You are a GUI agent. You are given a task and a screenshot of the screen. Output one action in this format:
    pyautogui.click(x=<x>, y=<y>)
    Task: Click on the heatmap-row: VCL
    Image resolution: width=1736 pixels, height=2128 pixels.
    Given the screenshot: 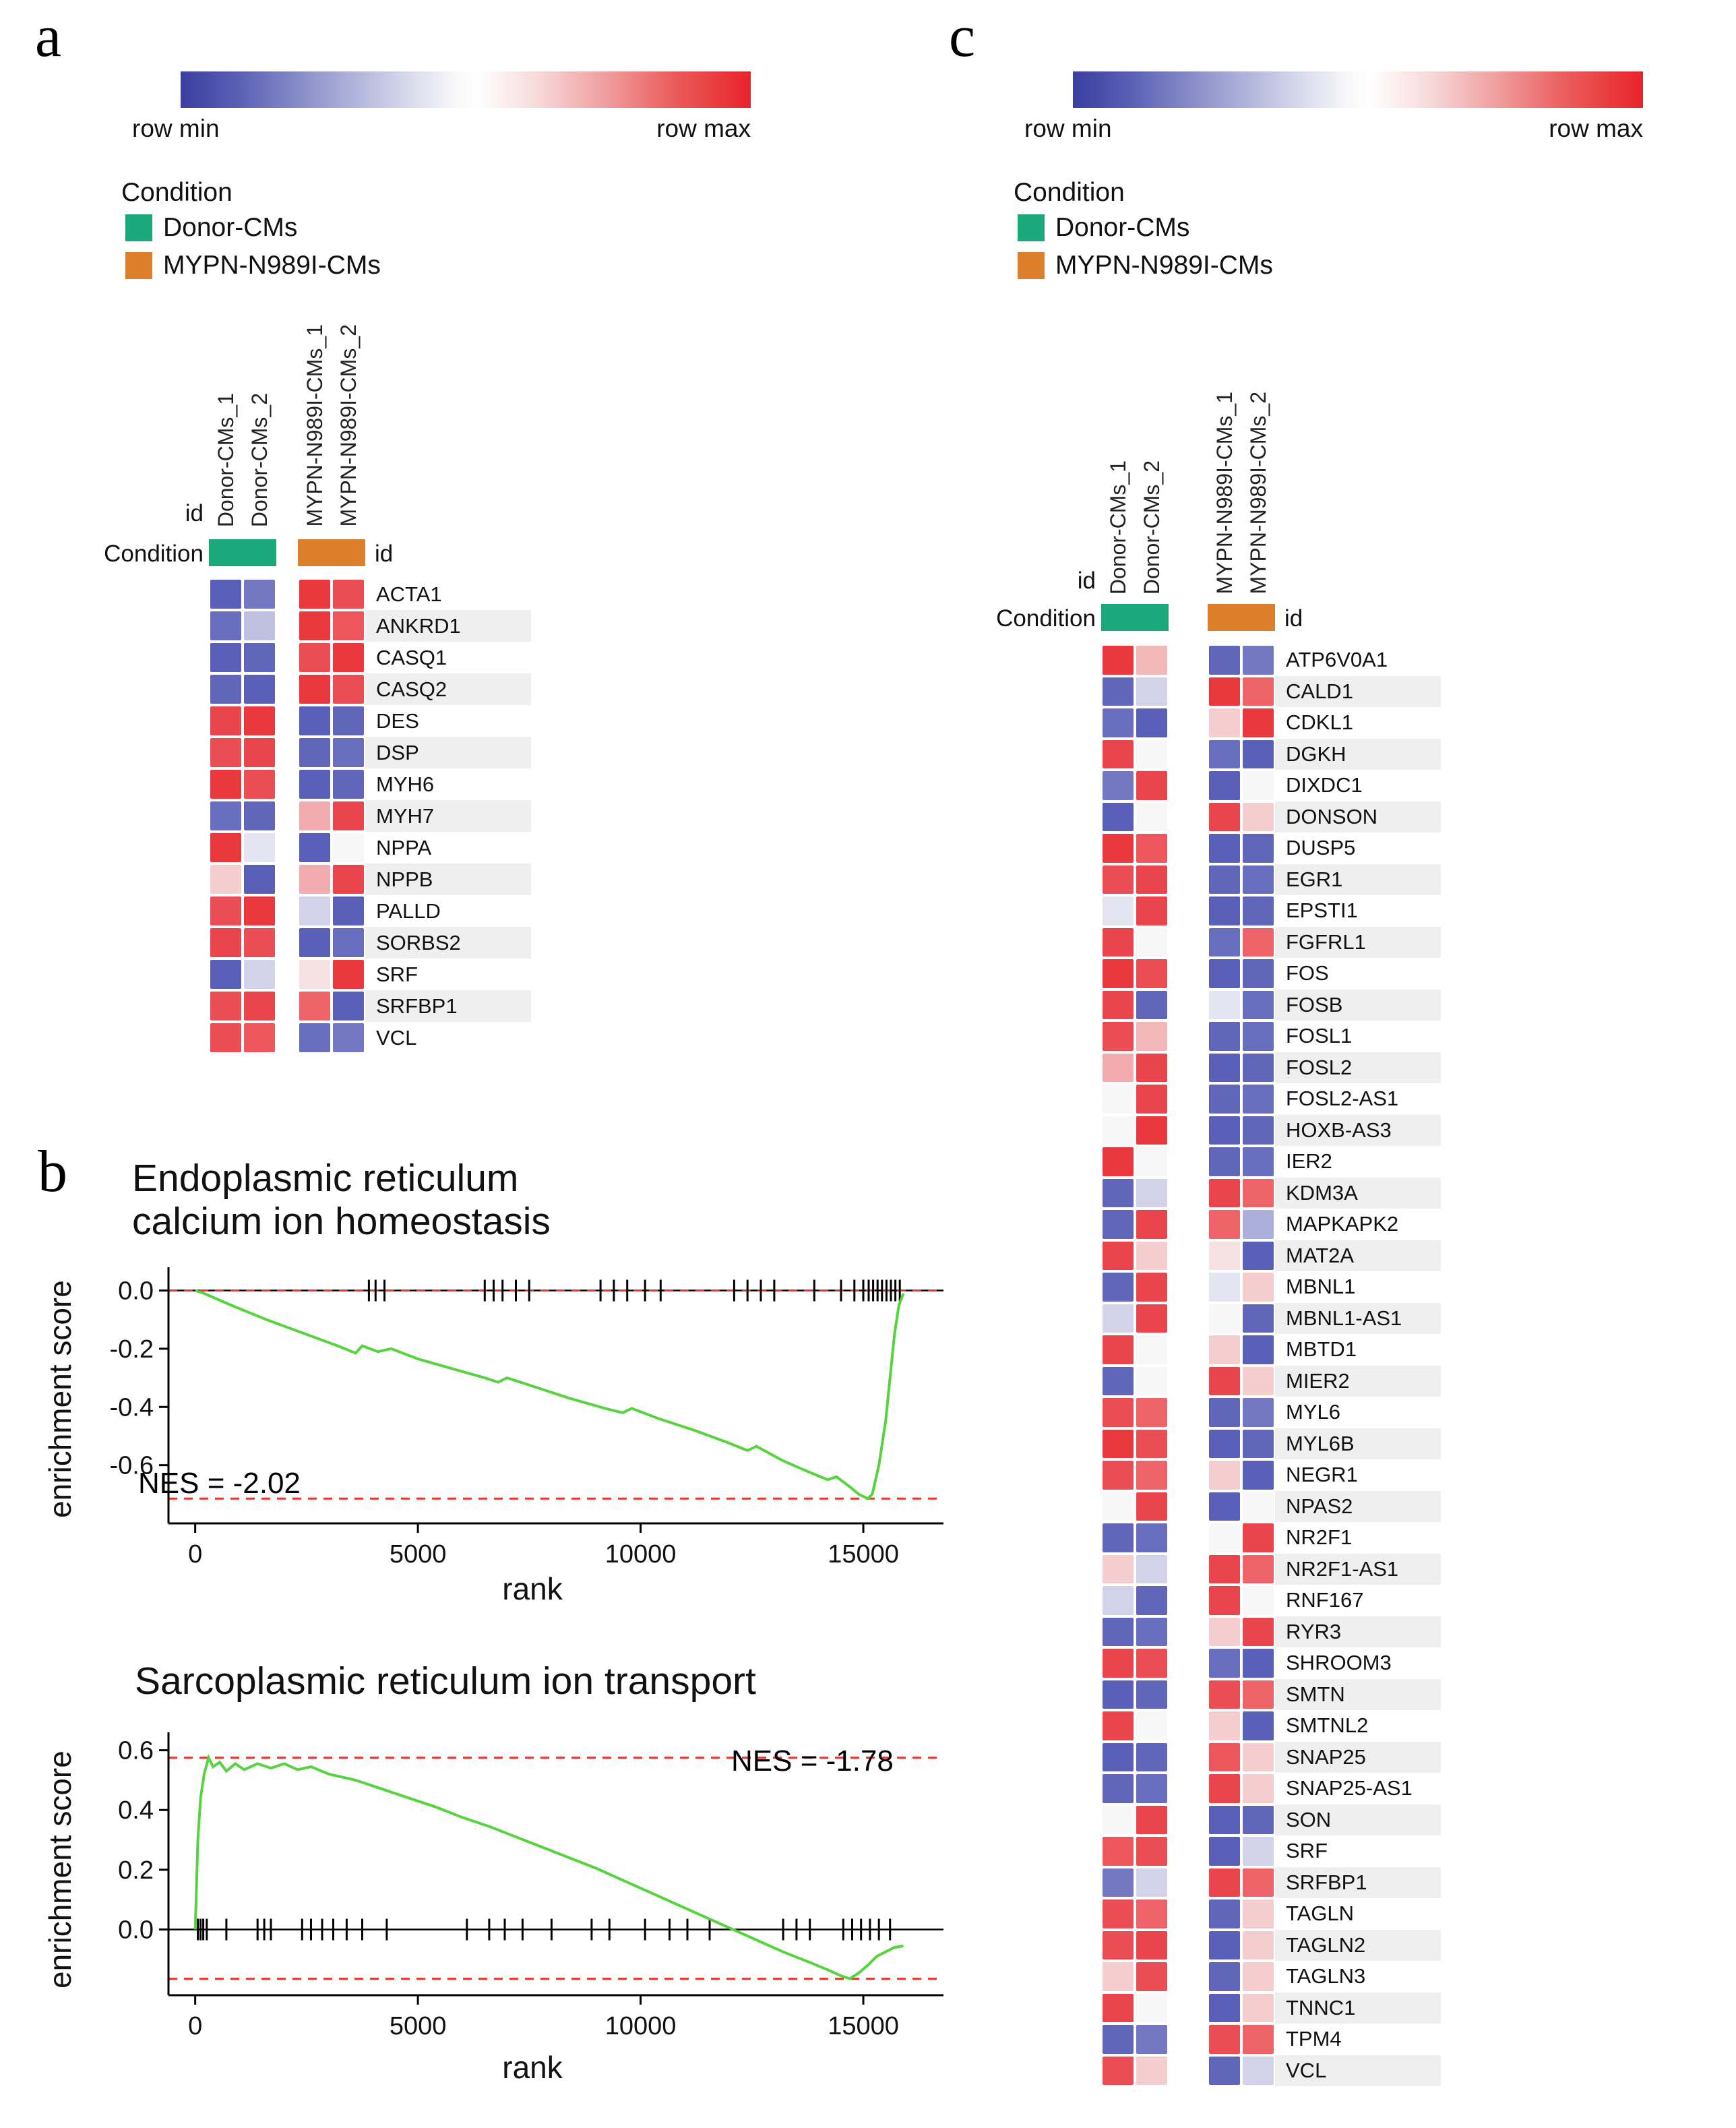 What is the action you would take?
    pyautogui.click(x=1271, y=2070)
    